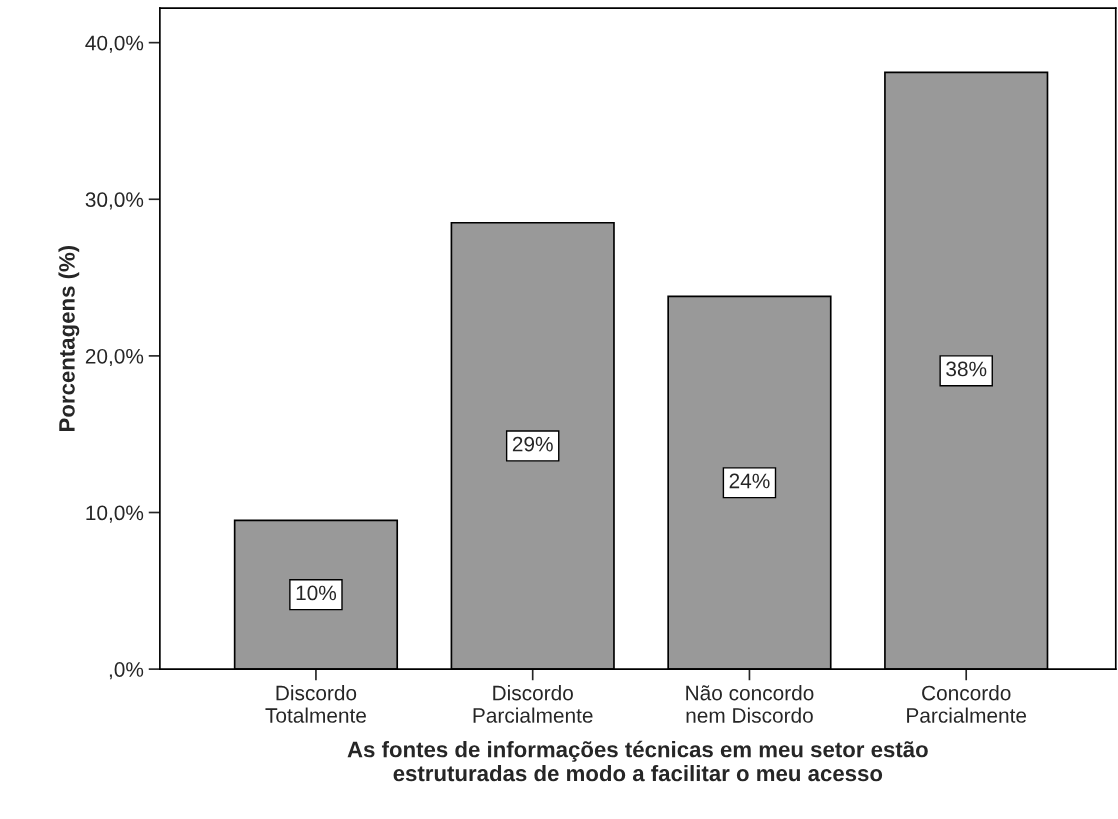 The height and width of the screenshot is (819, 1118). I want to click on y-tick-label: 40,0%, so click(114, 44).